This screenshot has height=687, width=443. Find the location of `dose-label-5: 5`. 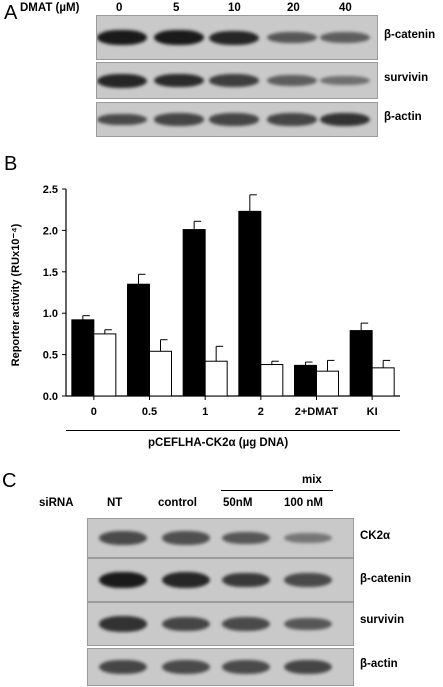

dose-label-5: 5 is located at coordinates (176, 8).